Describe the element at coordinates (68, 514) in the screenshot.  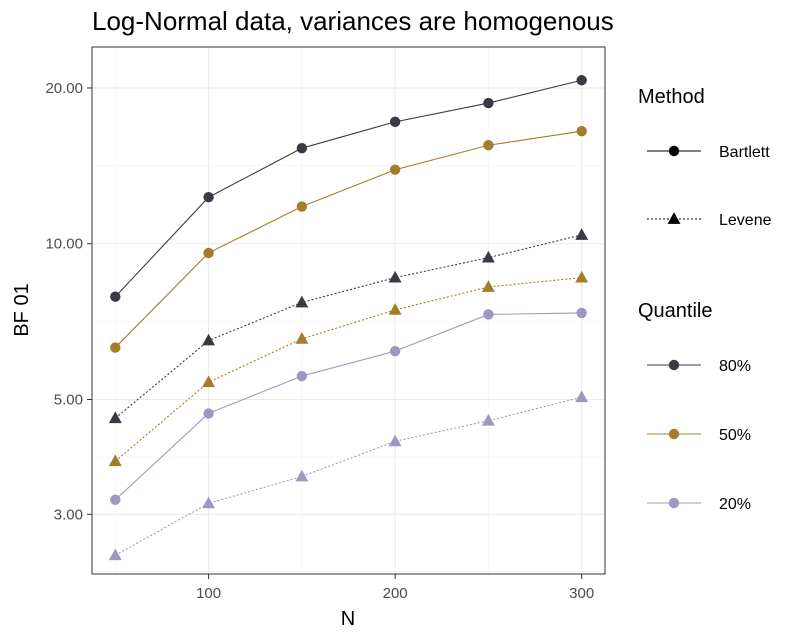
I see `y-tick-label: 3.00` at that location.